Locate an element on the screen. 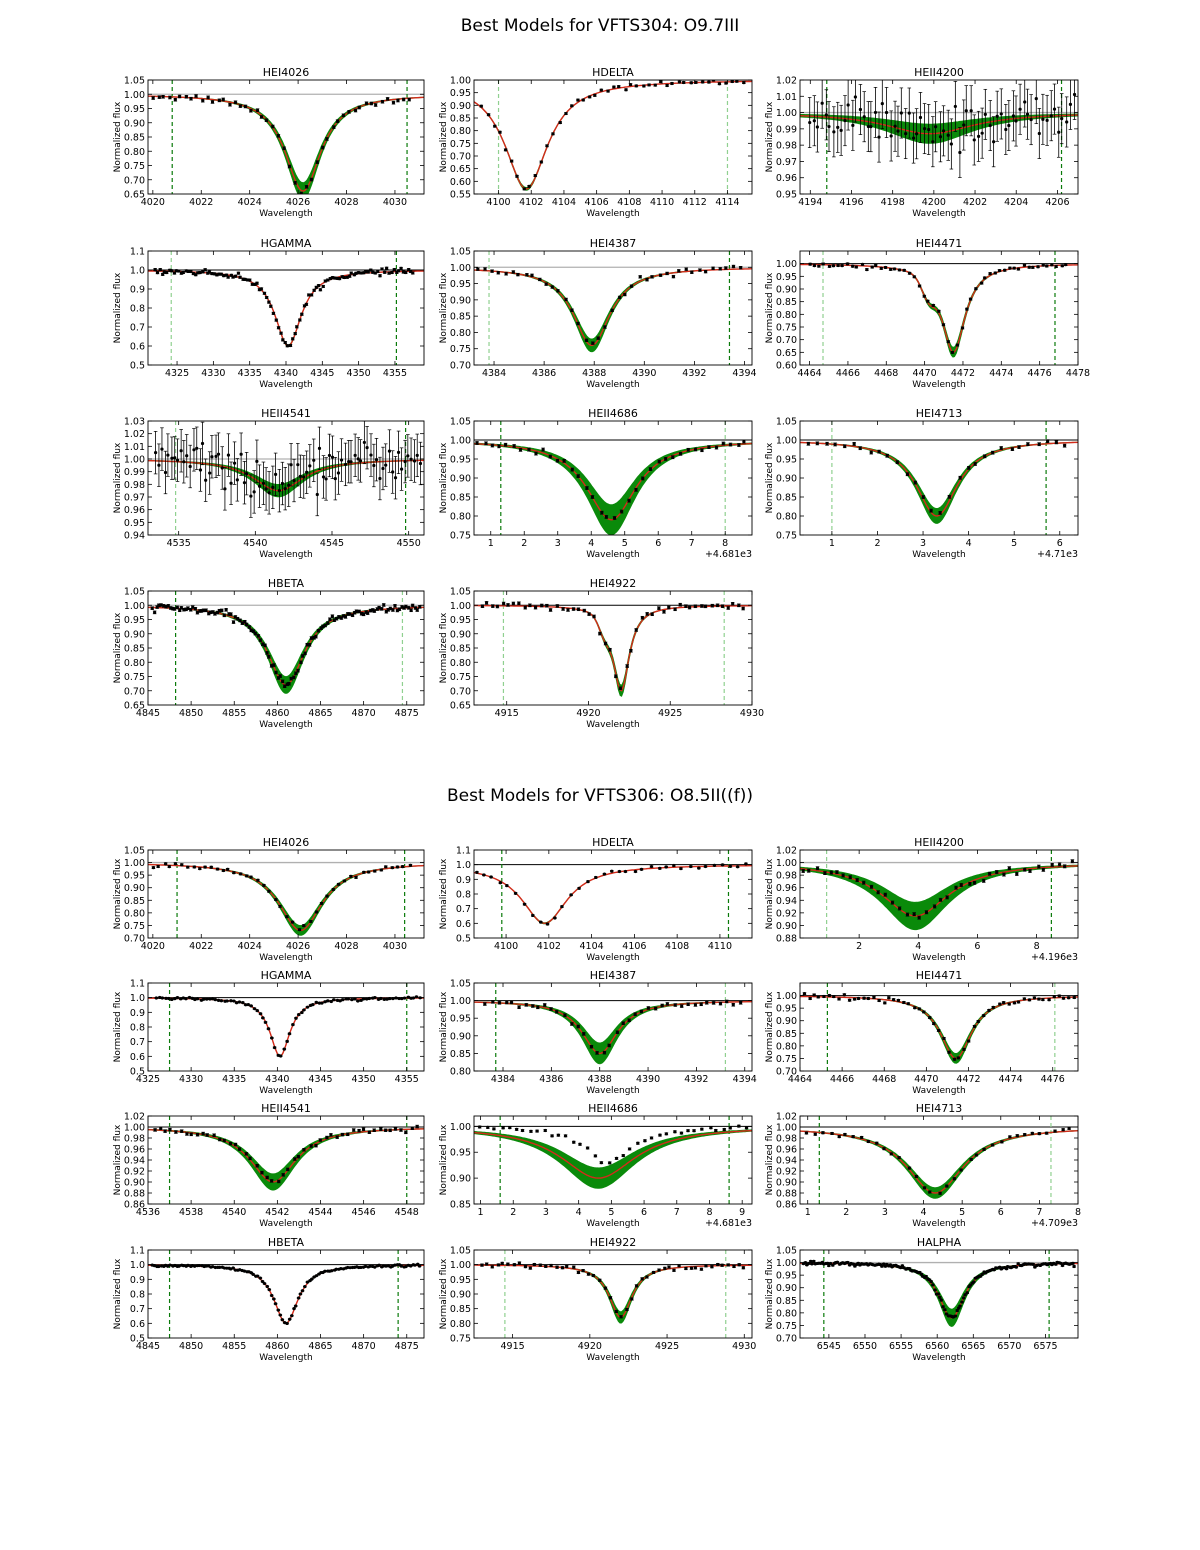 Image resolution: width=1200 pixels, height=1550 pixels. x-tick-label: 4 is located at coordinates (591, 543).